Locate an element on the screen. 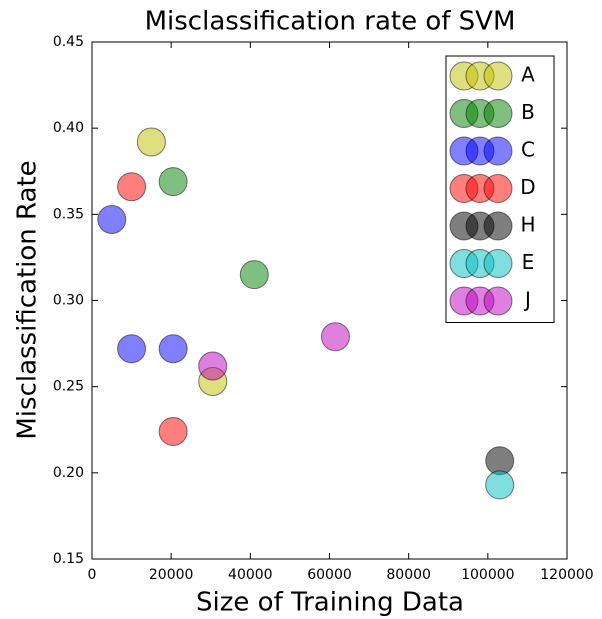 The image size is (602, 619). x-tick-label: 20000 is located at coordinates (171, 575).